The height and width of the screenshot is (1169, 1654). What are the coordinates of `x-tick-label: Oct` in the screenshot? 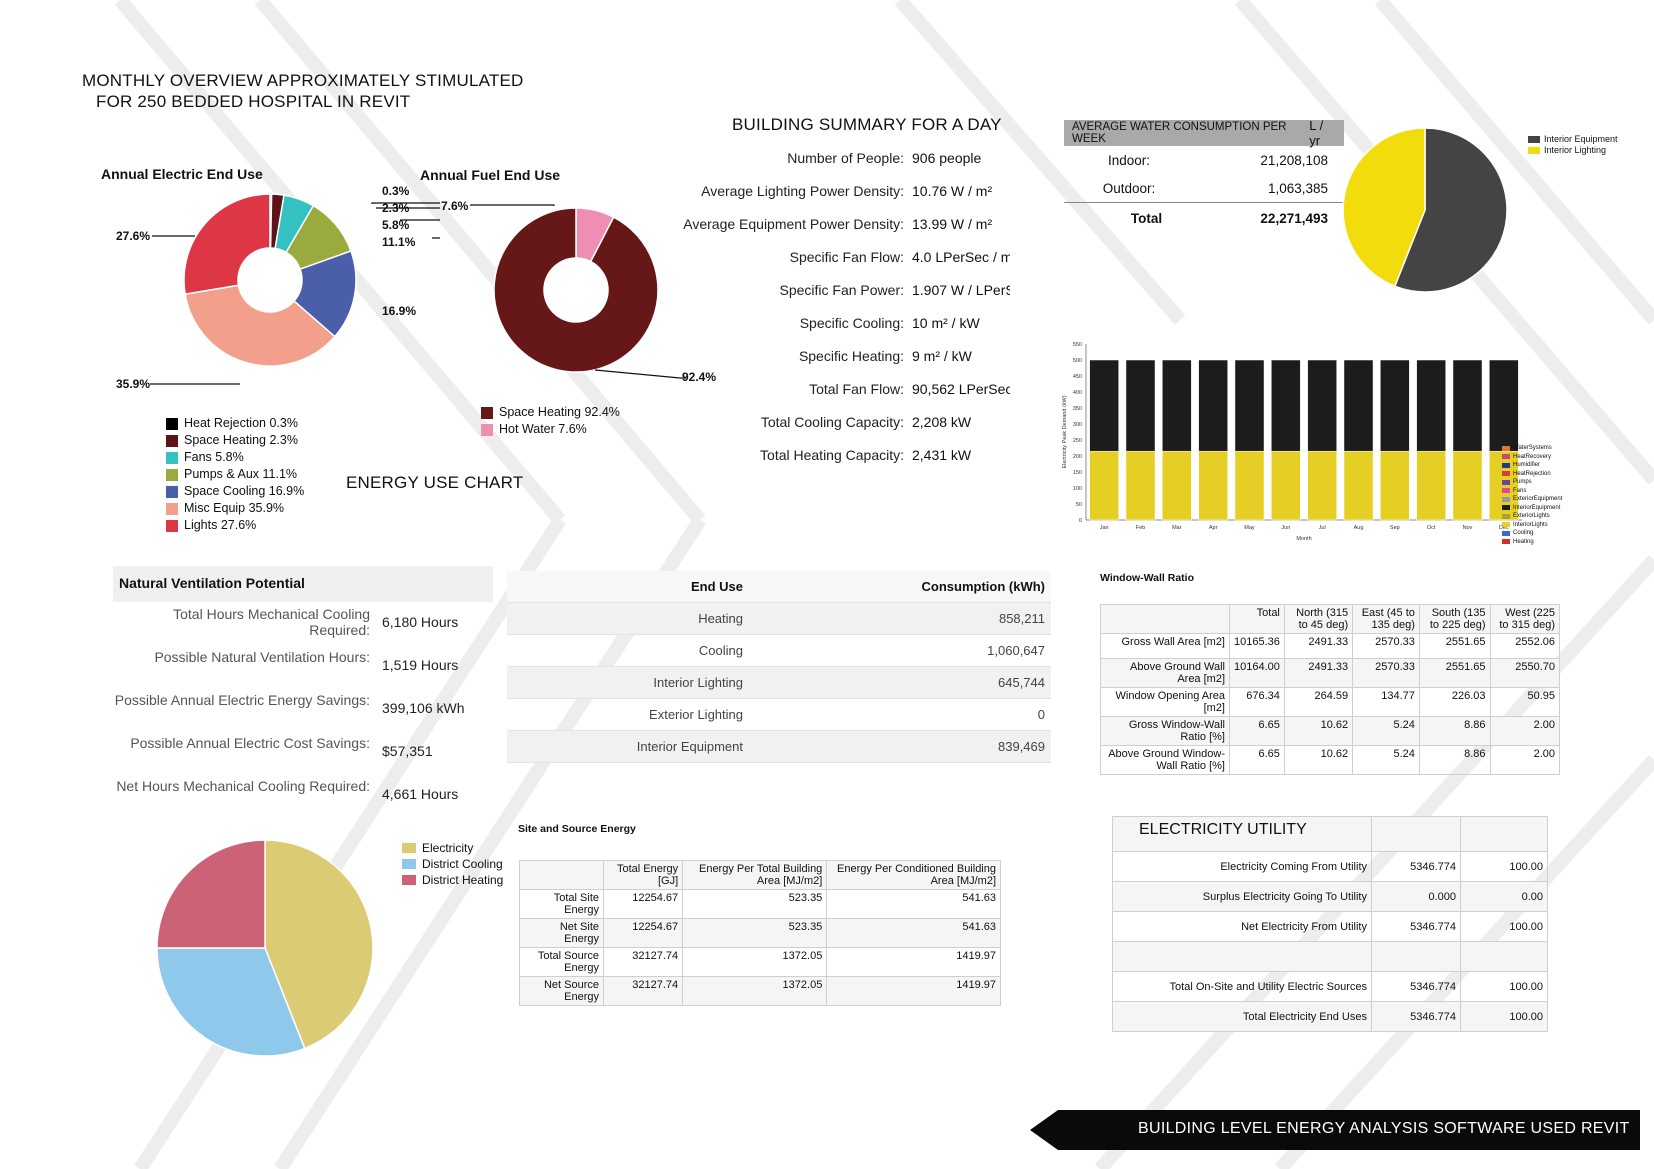 It's located at (1431, 528).